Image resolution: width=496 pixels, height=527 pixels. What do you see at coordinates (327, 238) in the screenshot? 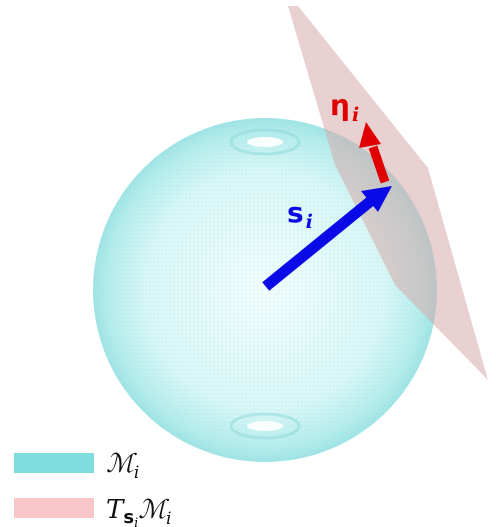
I see `s-vector-arrow` at bounding box center [327, 238].